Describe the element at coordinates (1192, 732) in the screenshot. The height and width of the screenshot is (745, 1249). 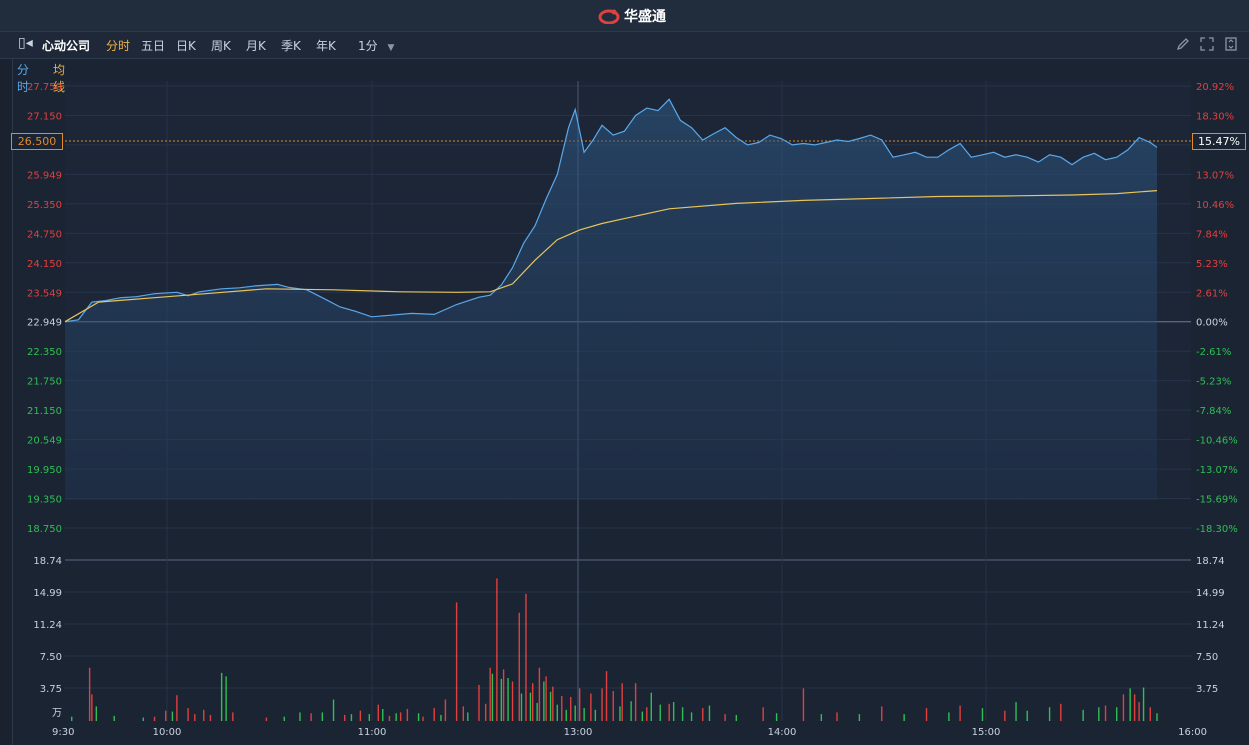
I see `time-tick-label: 16:00` at that location.